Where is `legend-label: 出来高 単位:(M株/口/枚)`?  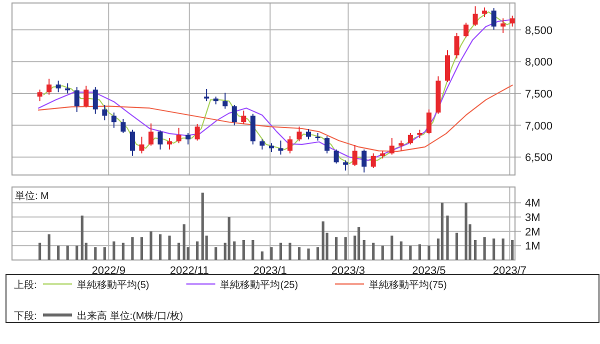 legend-label: 出来高 単位:(M株/口/枚) is located at coordinates (130, 316).